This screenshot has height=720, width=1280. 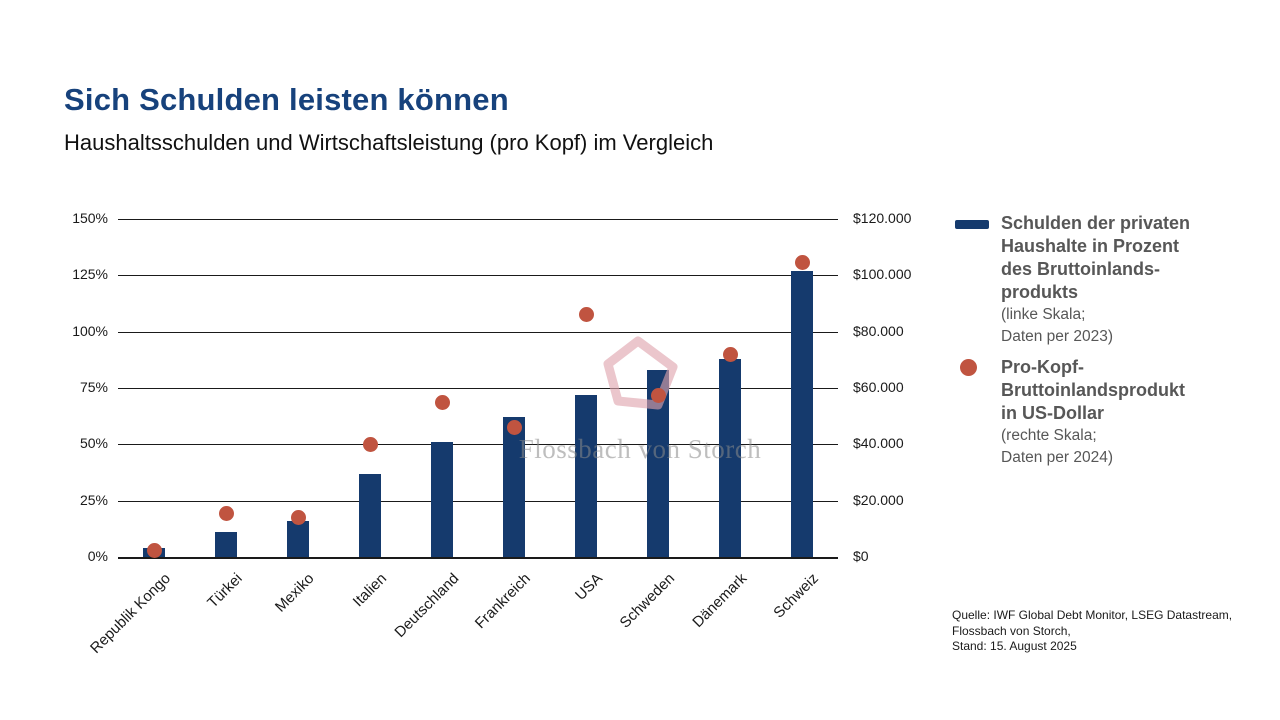 I want to click on gridline-0-, so click(x=478, y=558).